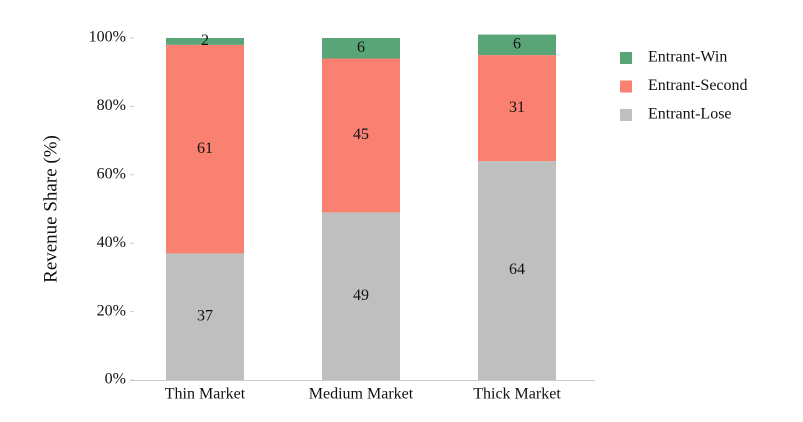 This screenshot has width=803, height=422. What do you see at coordinates (361, 394) in the screenshot?
I see `x-tick-label: Medium Market` at bounding box center [361, 394].